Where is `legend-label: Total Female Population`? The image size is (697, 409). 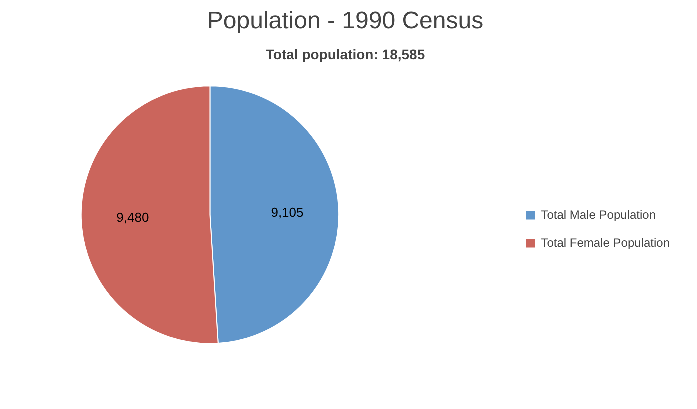 legend-label: Total Female Population is located at coordinates (605, 243).